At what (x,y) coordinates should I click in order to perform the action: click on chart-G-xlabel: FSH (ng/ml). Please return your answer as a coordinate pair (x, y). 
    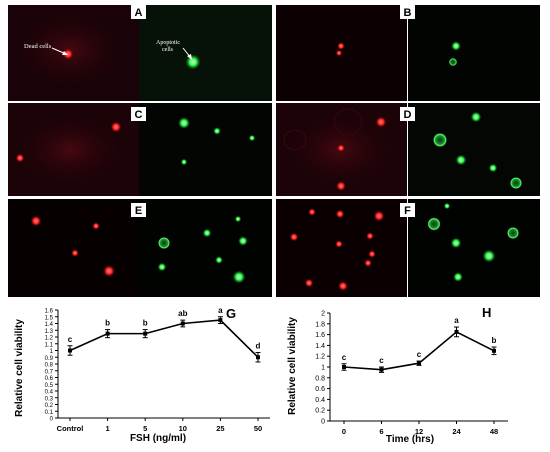
    Looking at the image, I should click on (158, 438).